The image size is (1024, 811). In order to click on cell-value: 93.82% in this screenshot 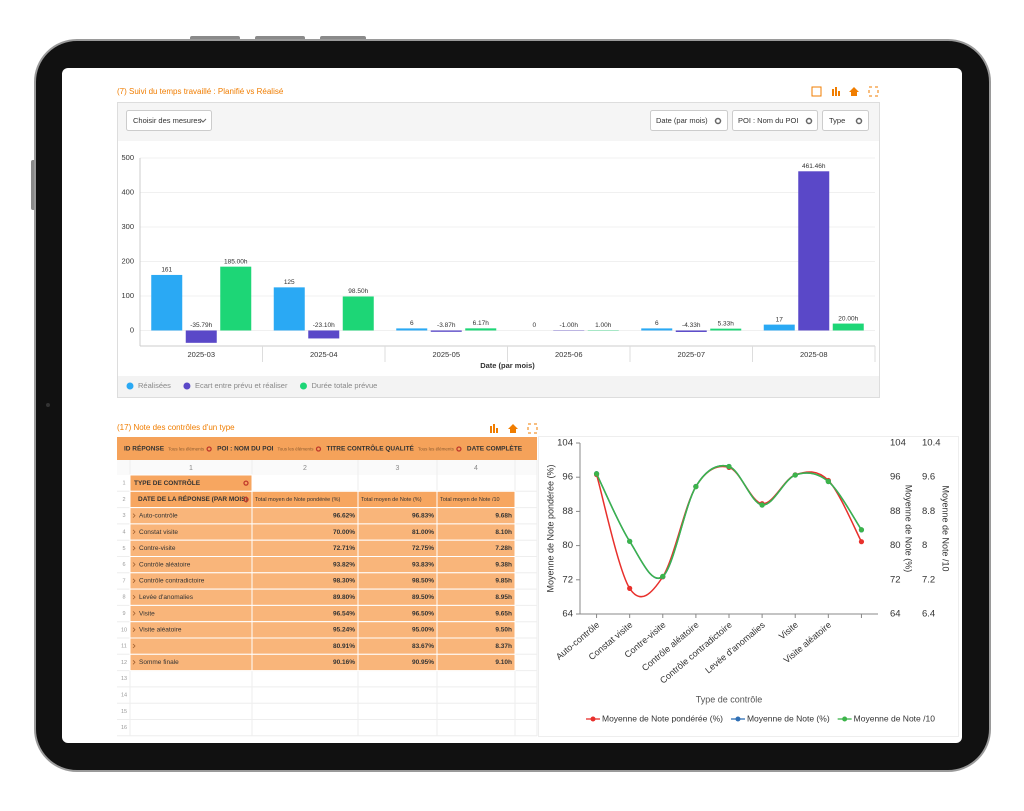, I will do `click(344, 564)`.